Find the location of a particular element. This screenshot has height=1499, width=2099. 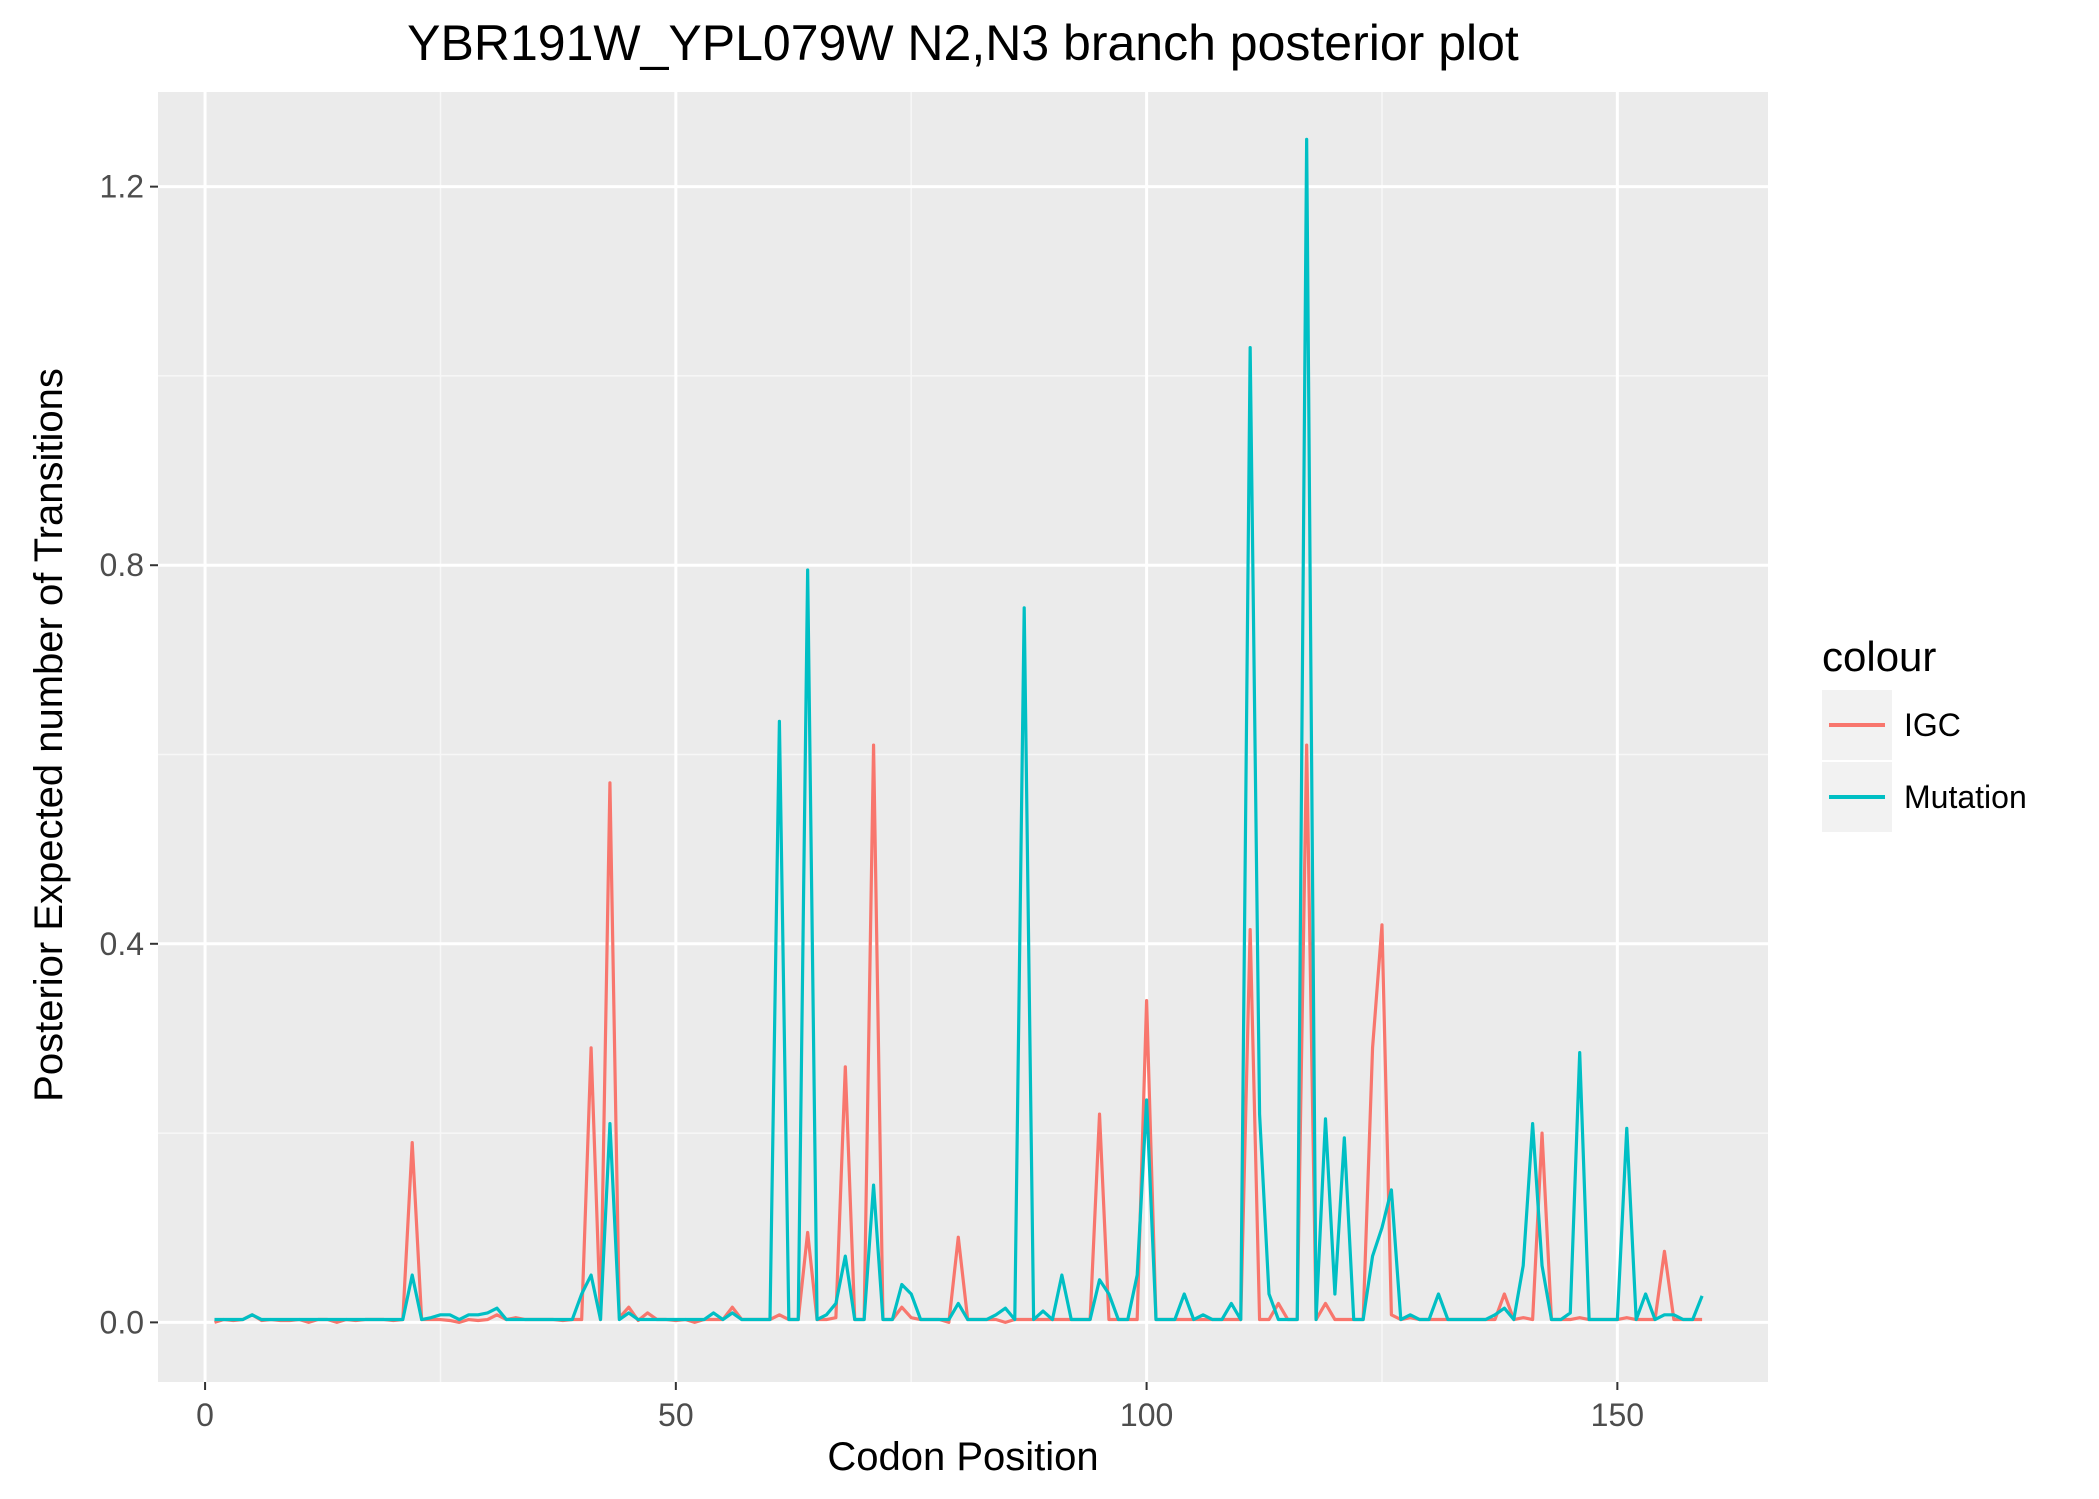

y-tick-label: 0.8 is located at coordinates (122, 565).